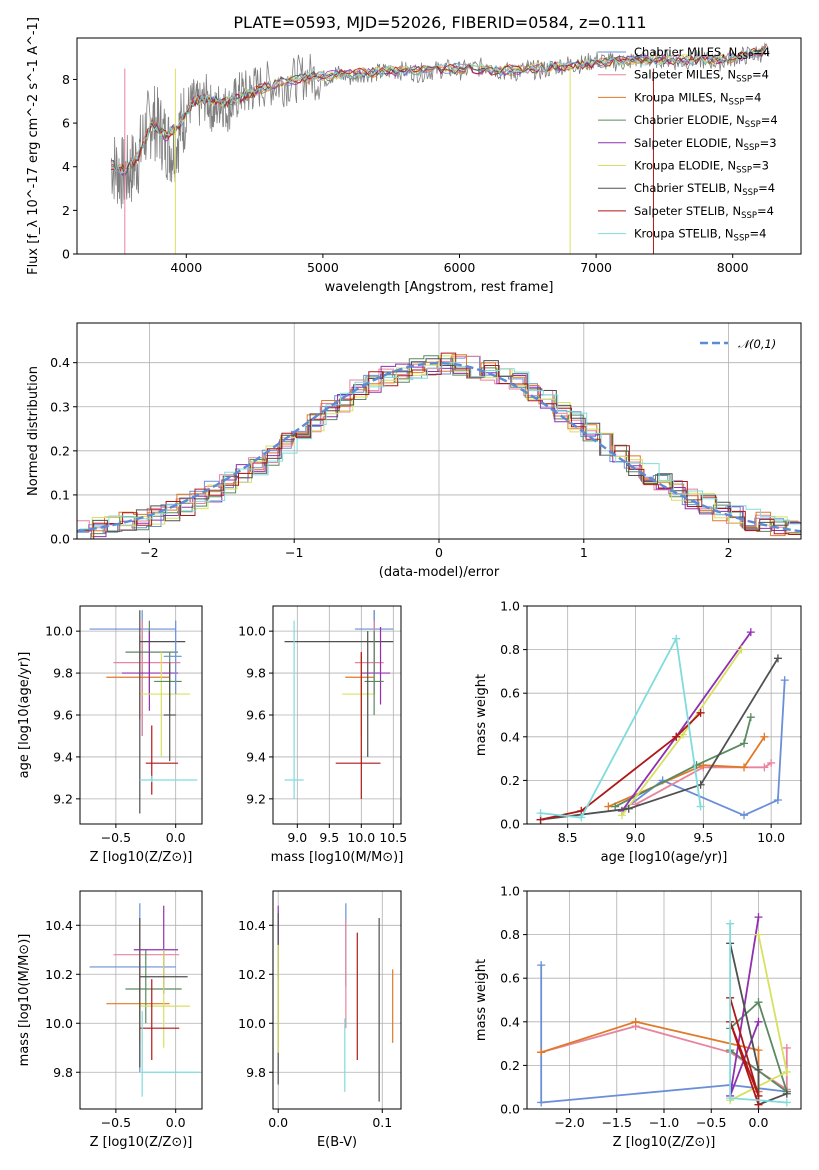  Describe the element at coordinates (323, 267) in the screenshot. I see `x-tick-label: 5000` at that location.